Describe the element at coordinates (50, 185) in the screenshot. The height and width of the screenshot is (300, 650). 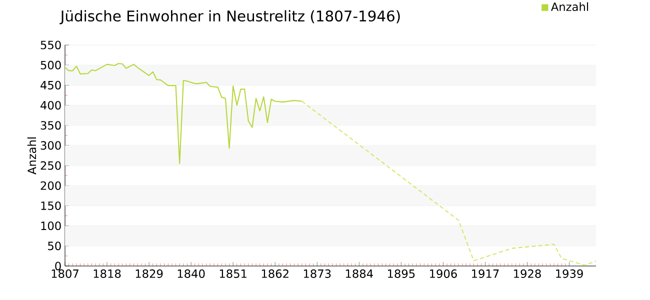
I see `y-tick-label: 200` at that location.